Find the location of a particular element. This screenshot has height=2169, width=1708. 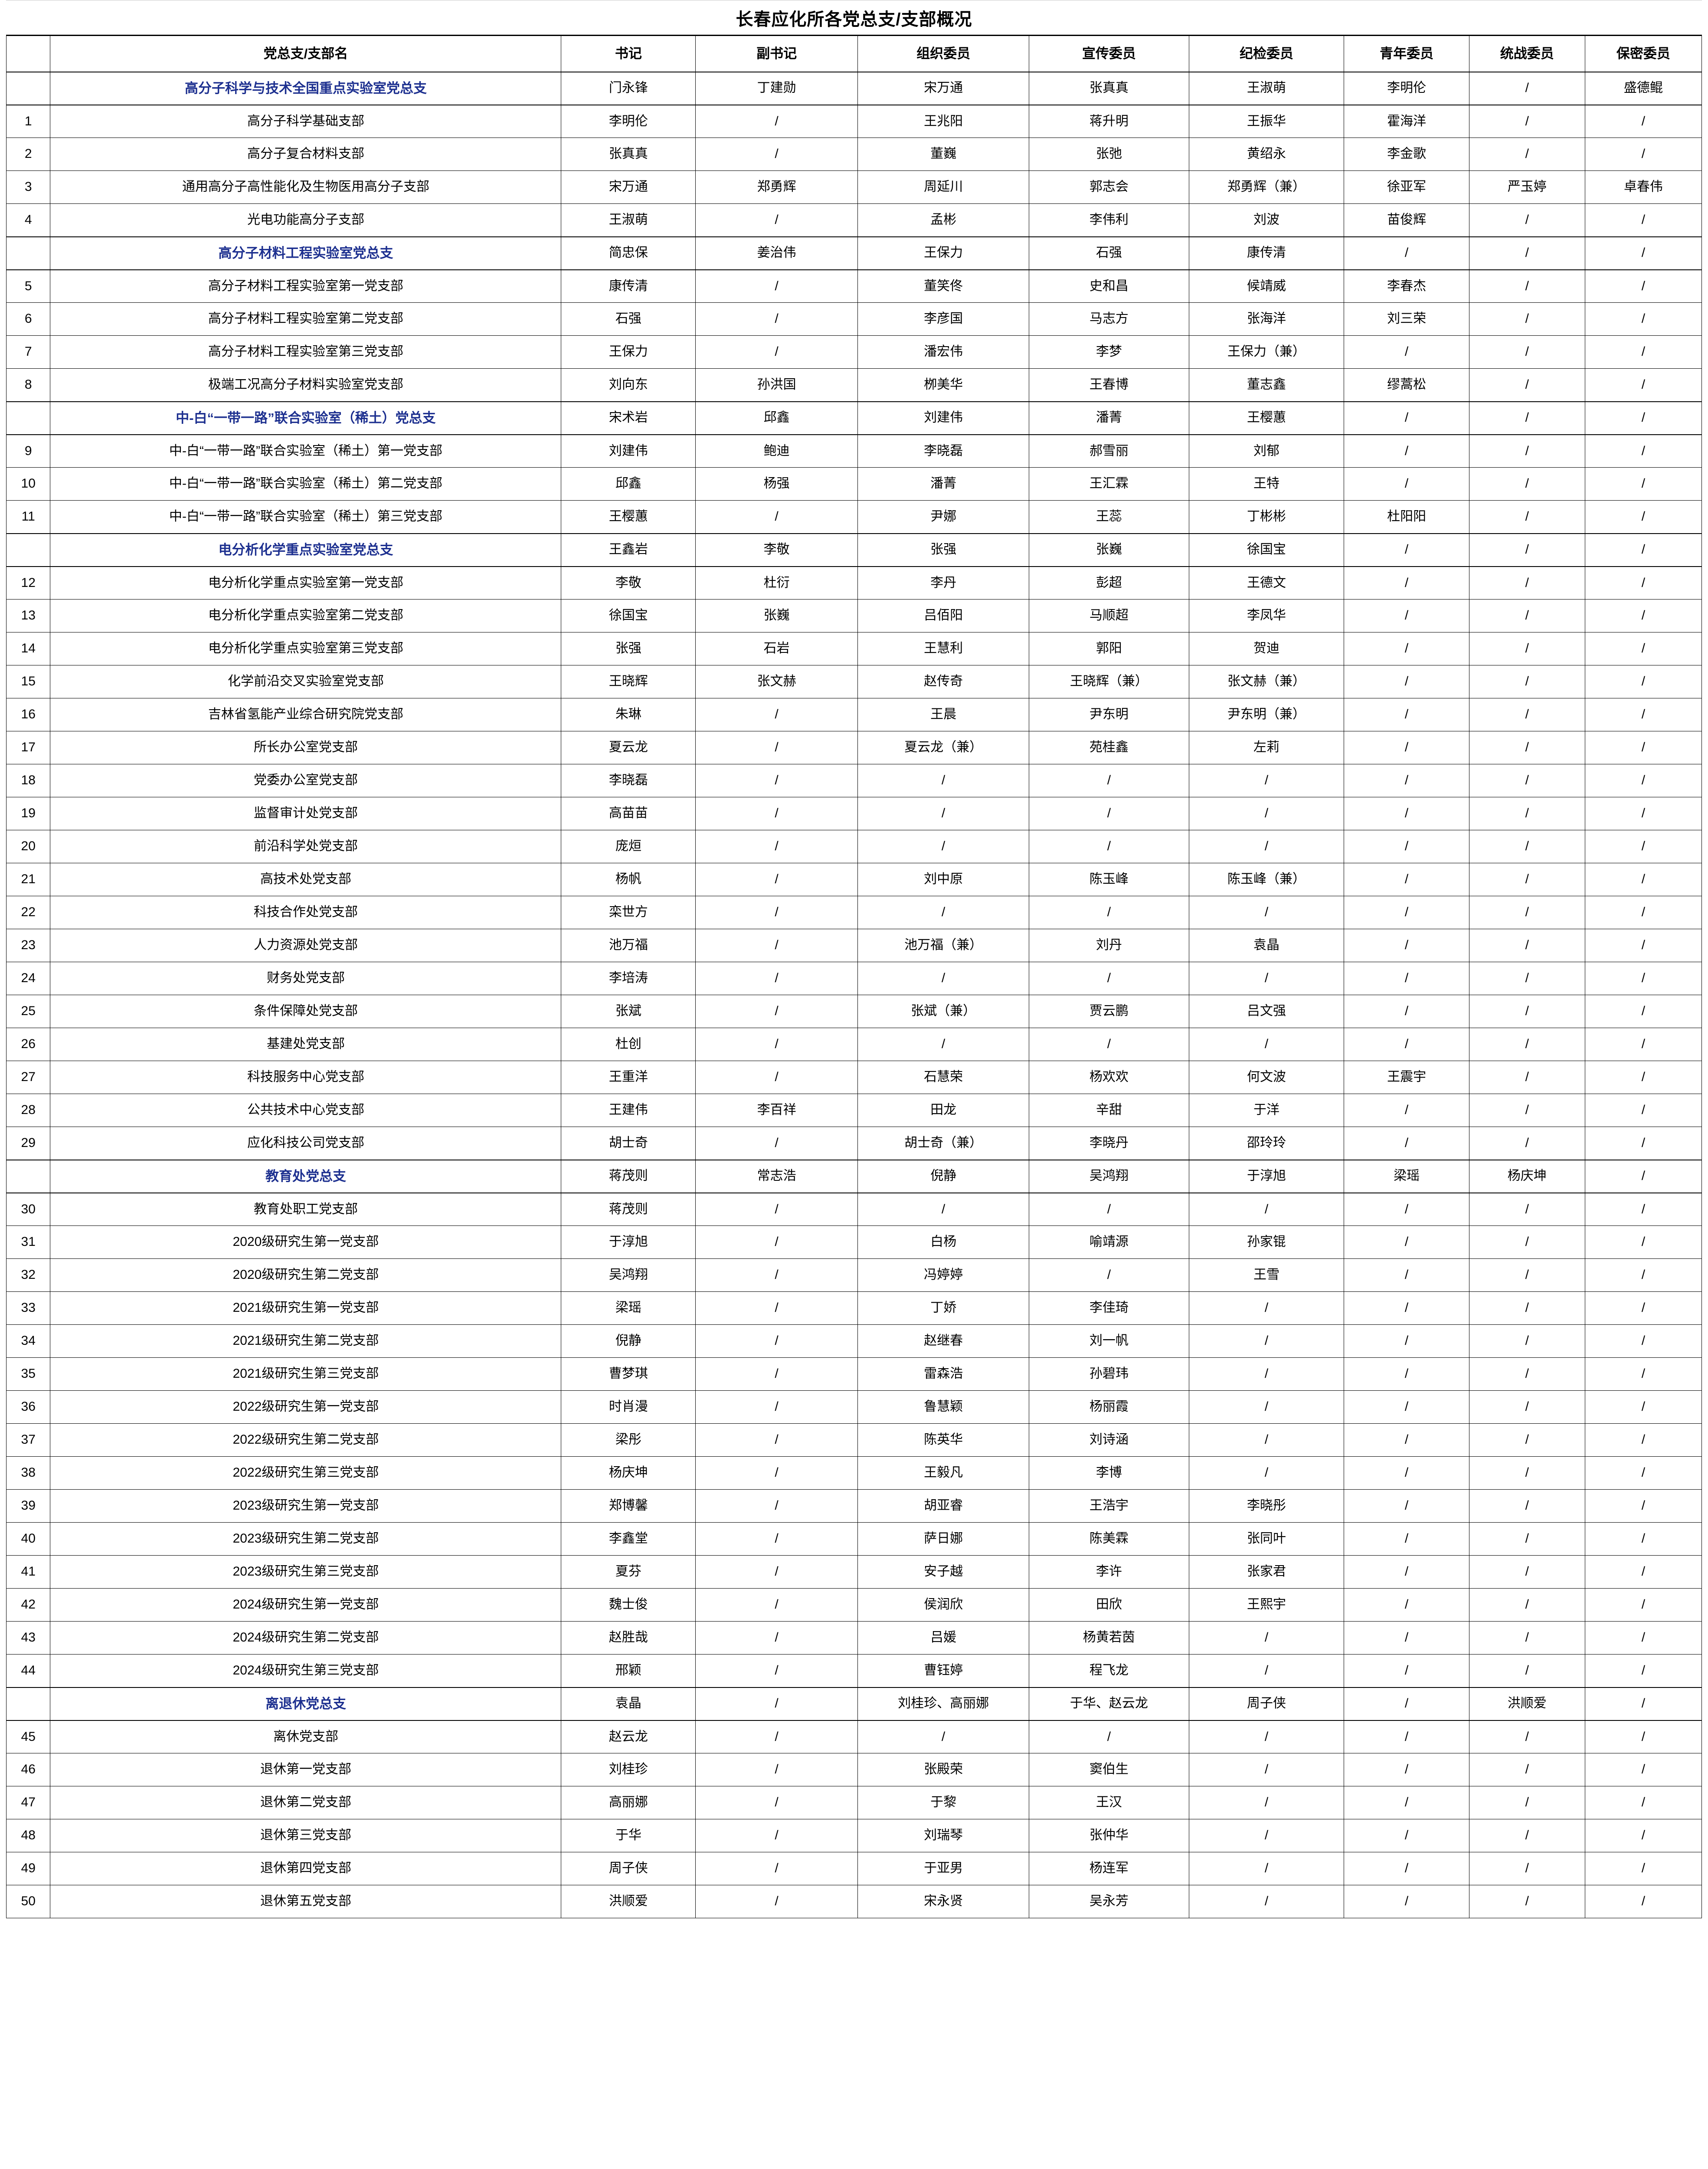

discipline-member-name: 王雪 is located at coordinates (1266, 1275).